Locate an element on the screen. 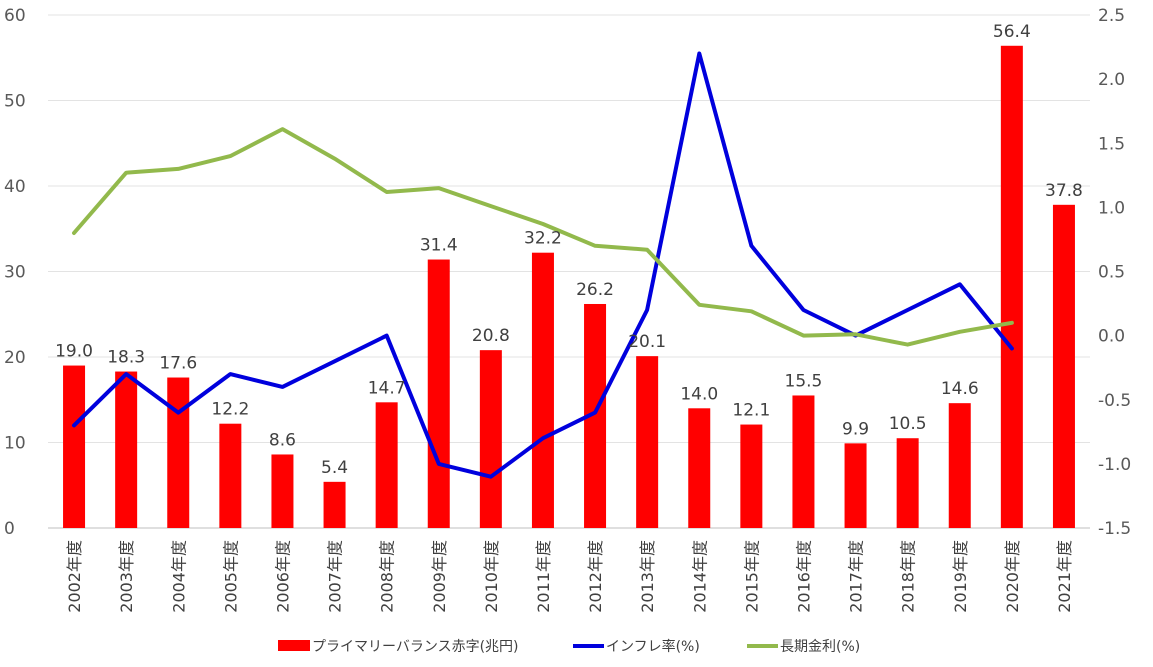 This screenshot has height=667, width=1153. x-tick-label: 2002年度 is located at coordinates (74, 576).